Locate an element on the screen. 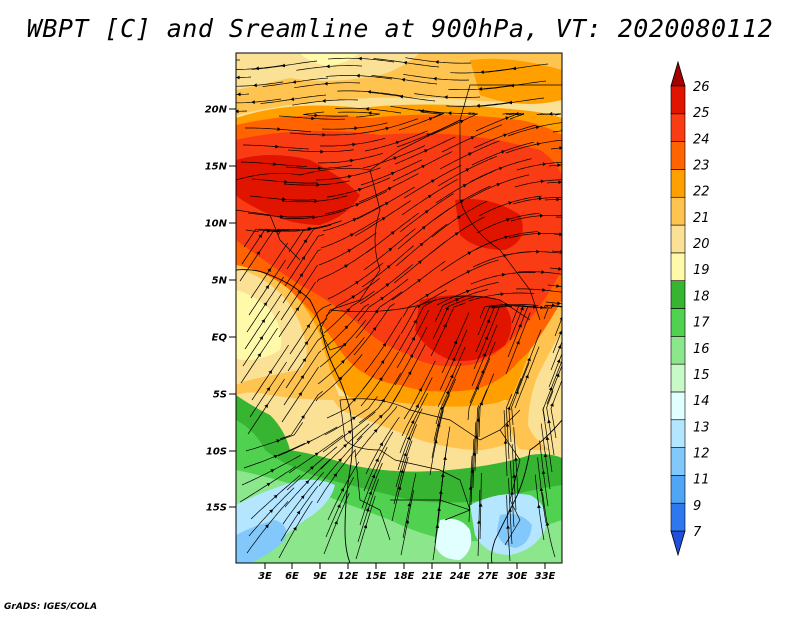 The width and height of the screenshot is (800, 618). boundary-zambia is located at coordinates (432, 490).